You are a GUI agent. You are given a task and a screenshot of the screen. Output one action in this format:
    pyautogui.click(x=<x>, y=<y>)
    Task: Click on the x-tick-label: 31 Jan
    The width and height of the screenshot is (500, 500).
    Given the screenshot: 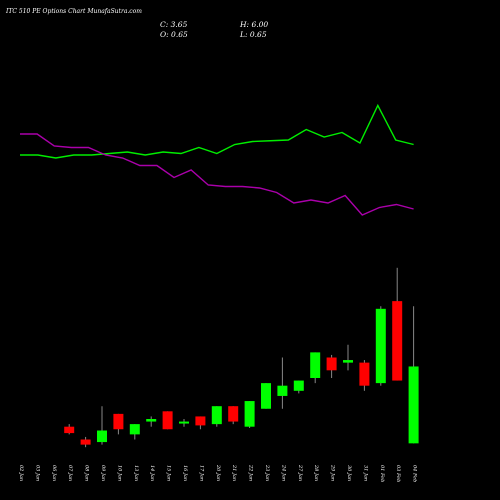 What is the action you would take?
    pyautogui.click(x=365, y=473)
    